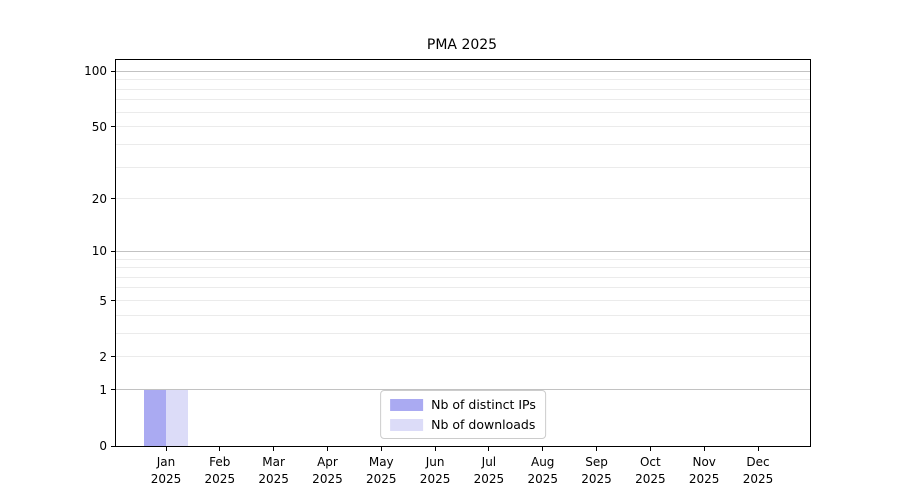 The image size is (900, 500). What do you see at coordinates (463, 414) in the screenshot?
I see `legend: Nb of distinct IPs Nb of downloads` at bounding box center [463, 414].